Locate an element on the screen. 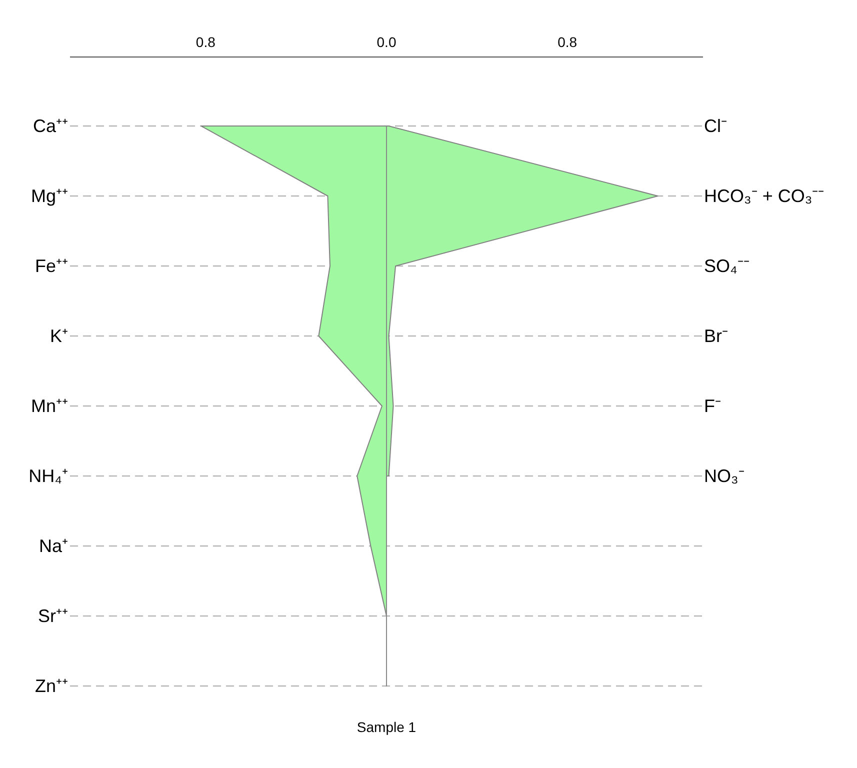  y-tick-label: Mg⁺⁺ is located at coordinates (49, 196).